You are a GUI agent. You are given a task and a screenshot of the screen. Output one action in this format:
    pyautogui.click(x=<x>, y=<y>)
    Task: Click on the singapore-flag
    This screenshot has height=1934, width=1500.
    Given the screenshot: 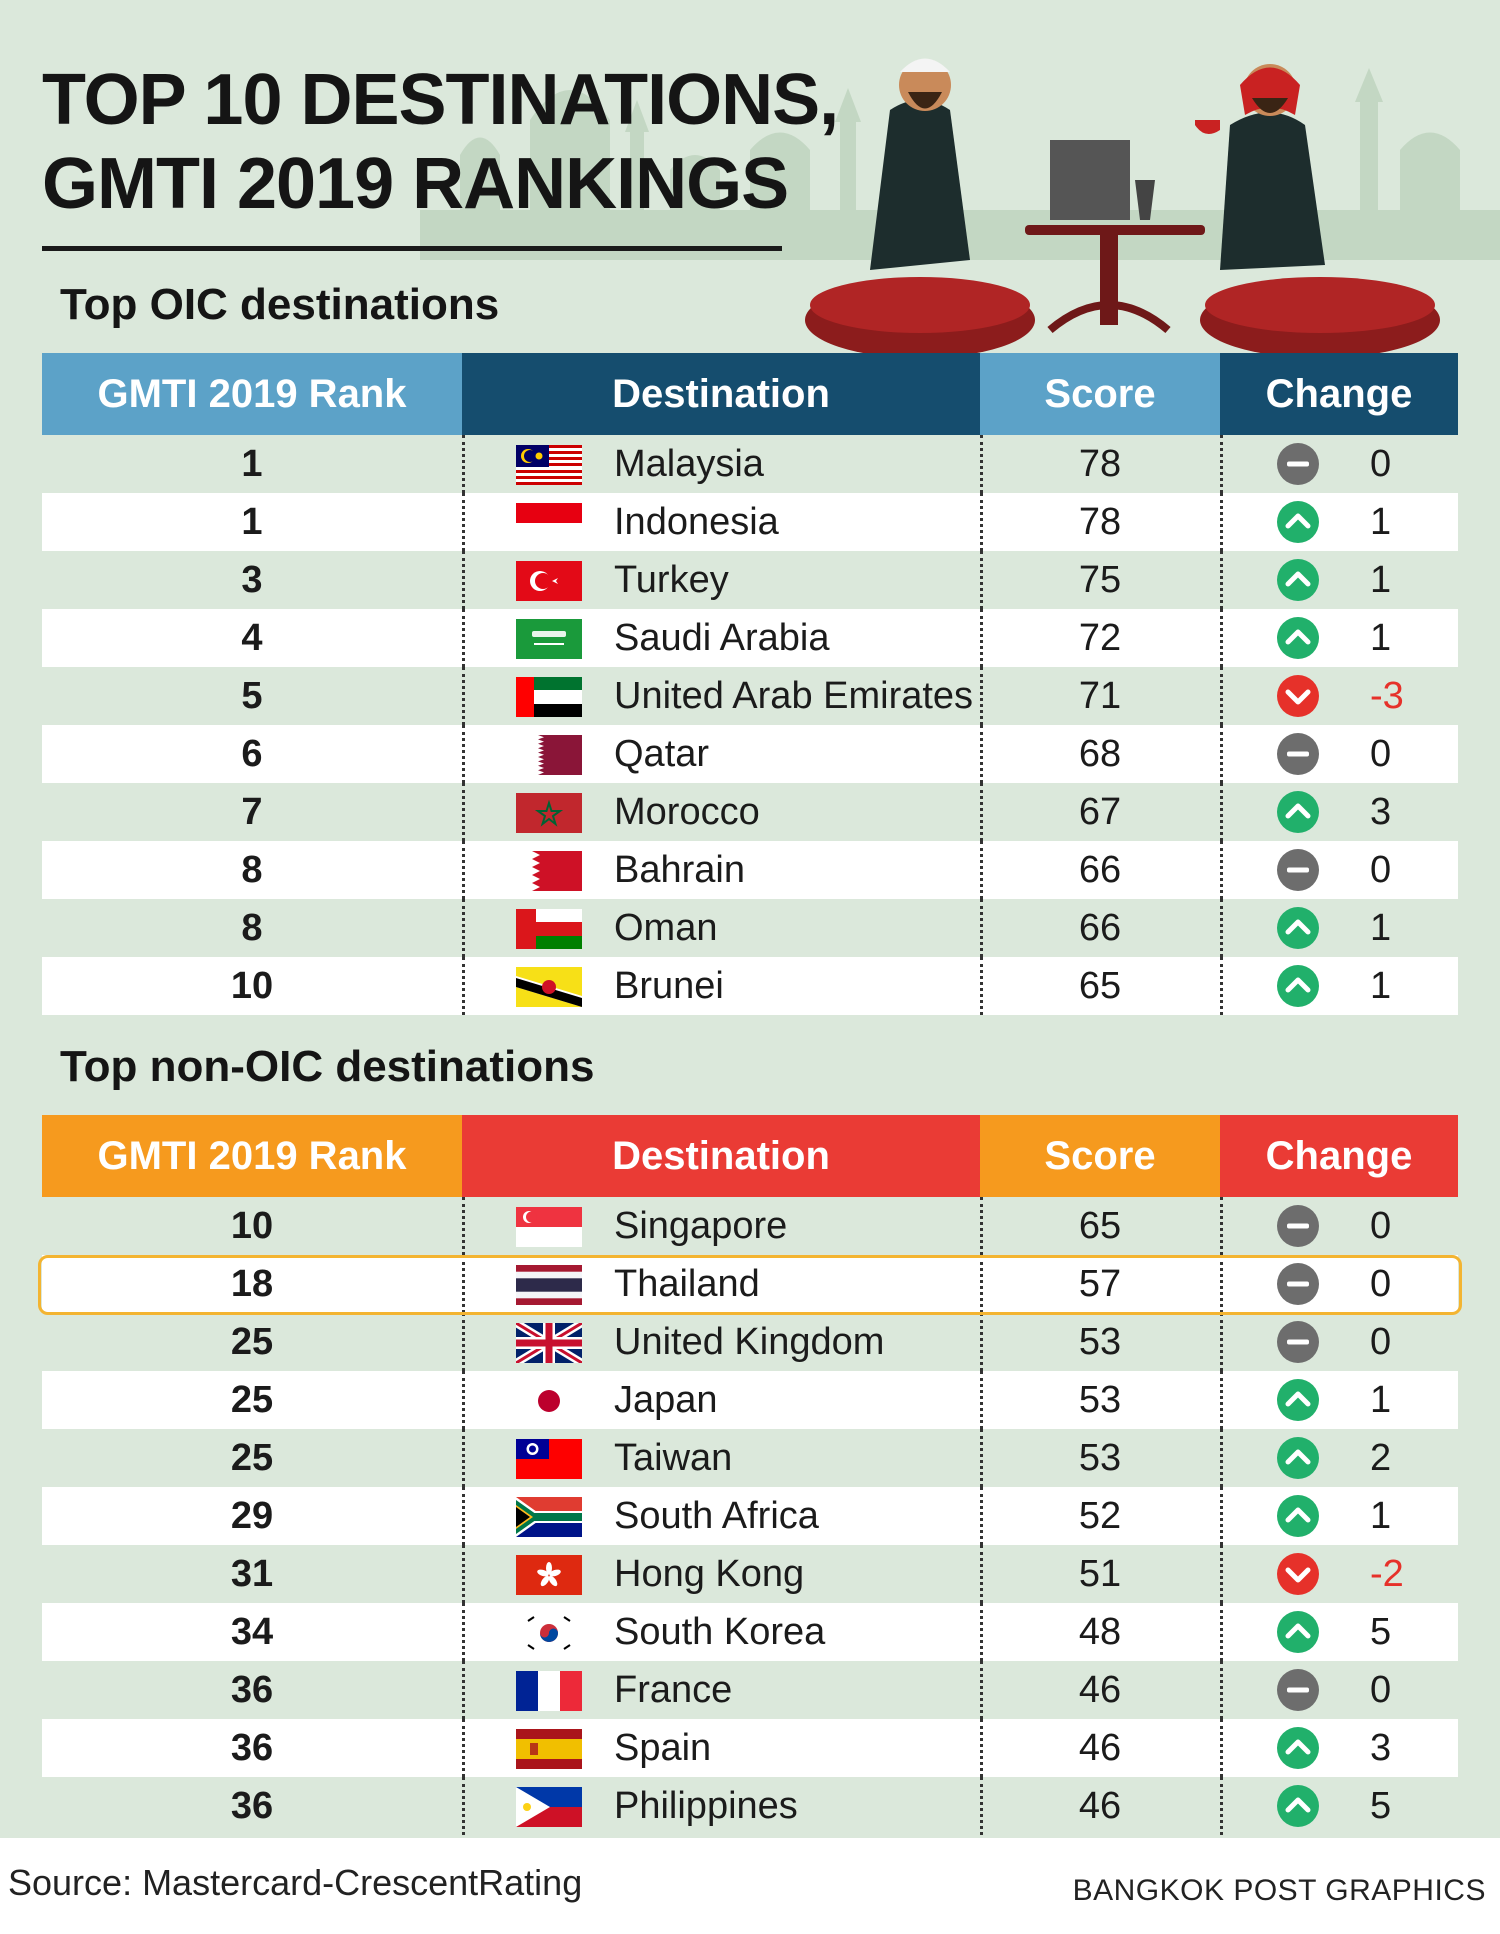 What is the action you would take?
    pyautogui.click(x=549, y=1227)
    